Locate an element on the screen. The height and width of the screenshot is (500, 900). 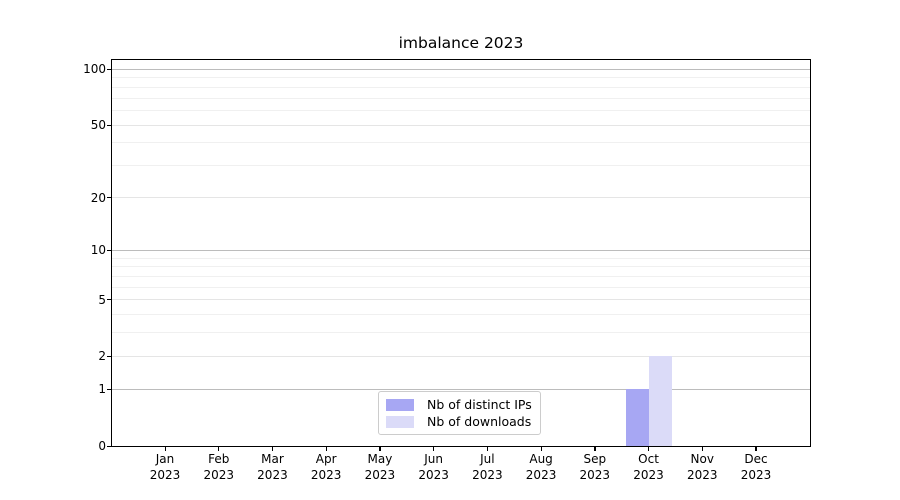
legend-label-distinct-ips: Nb of distinct IPs is located at coordinates (479, 404).